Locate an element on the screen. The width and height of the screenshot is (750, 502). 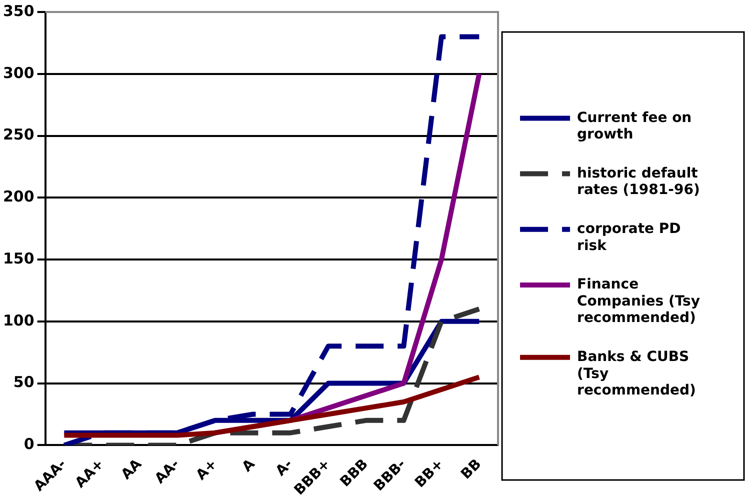
y-tick-label: 100 is located at coordinates (18, 320).